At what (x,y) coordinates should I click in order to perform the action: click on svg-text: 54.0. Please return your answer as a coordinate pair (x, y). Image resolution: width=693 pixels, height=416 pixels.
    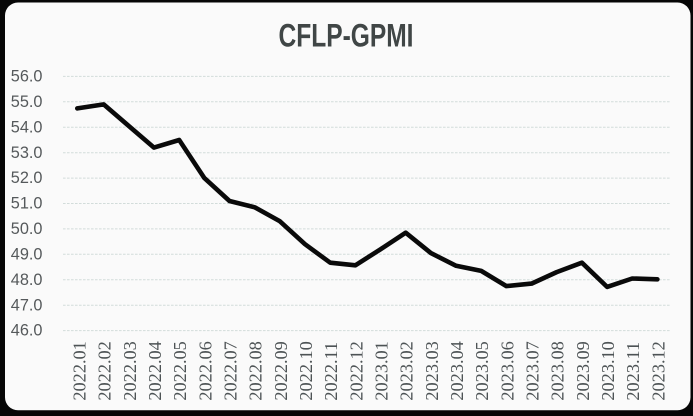
    Looking at the image, I should click on (27, 127).